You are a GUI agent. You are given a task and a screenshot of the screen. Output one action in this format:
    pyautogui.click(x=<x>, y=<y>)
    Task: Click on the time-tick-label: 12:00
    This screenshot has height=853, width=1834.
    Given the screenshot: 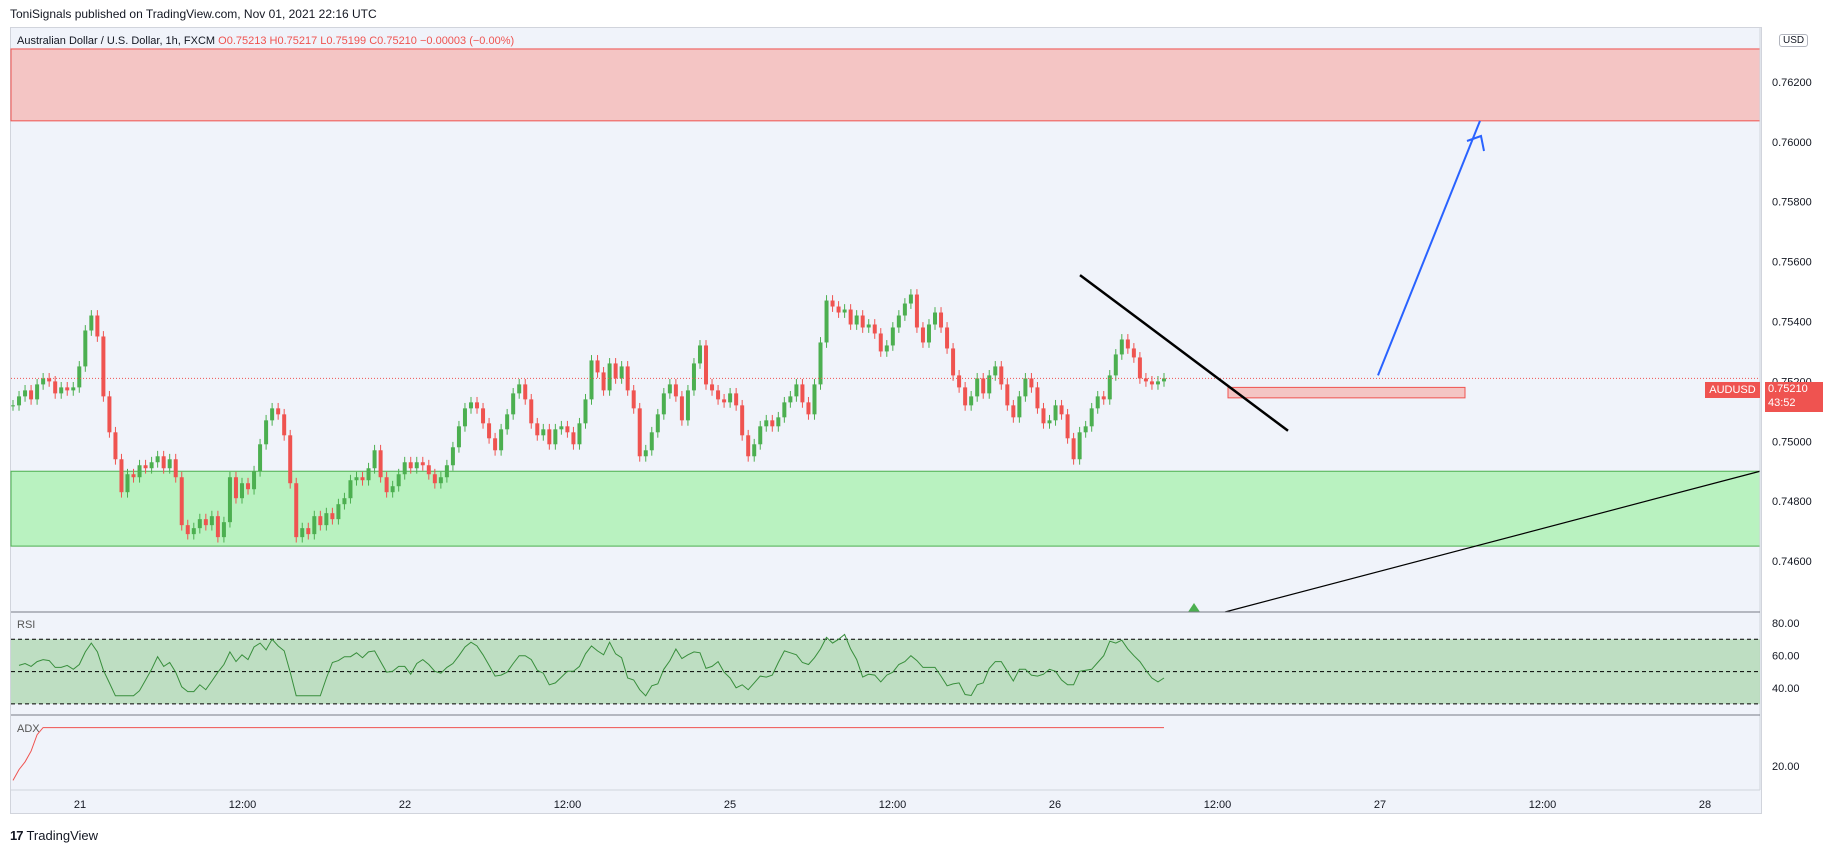 What is the action you would take?
    pyautogui.click(x=243, y=805)
    